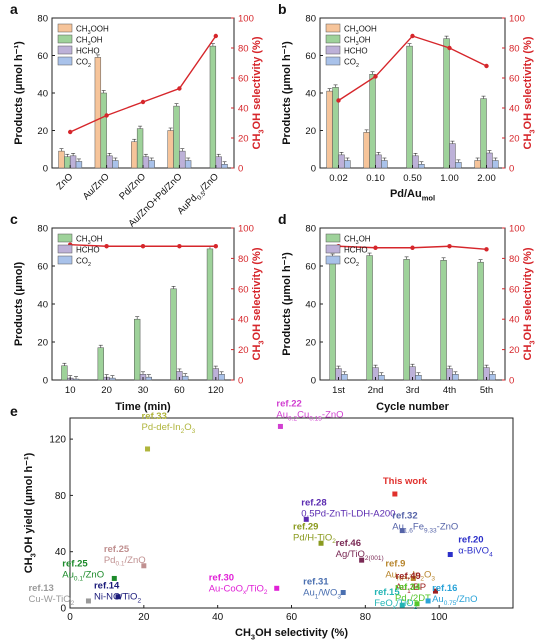 The width and height of the screenshot is (545, 644). What do you see at coordinates (383, 603) in the screenshot?
I see `text-segment: FeO` at bounding box center [383, 603].